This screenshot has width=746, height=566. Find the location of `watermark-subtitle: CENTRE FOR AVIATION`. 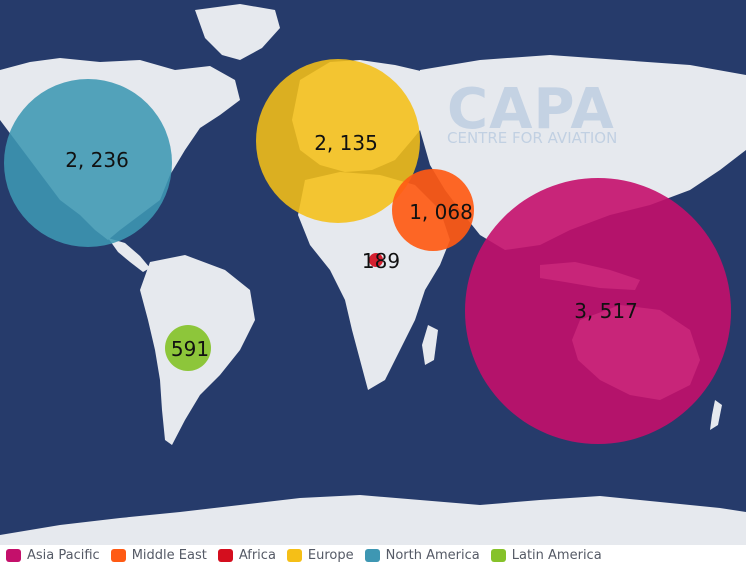

watermark-subtitle: CENTRE FOR AVIATION is located at coordinates (532, 138).